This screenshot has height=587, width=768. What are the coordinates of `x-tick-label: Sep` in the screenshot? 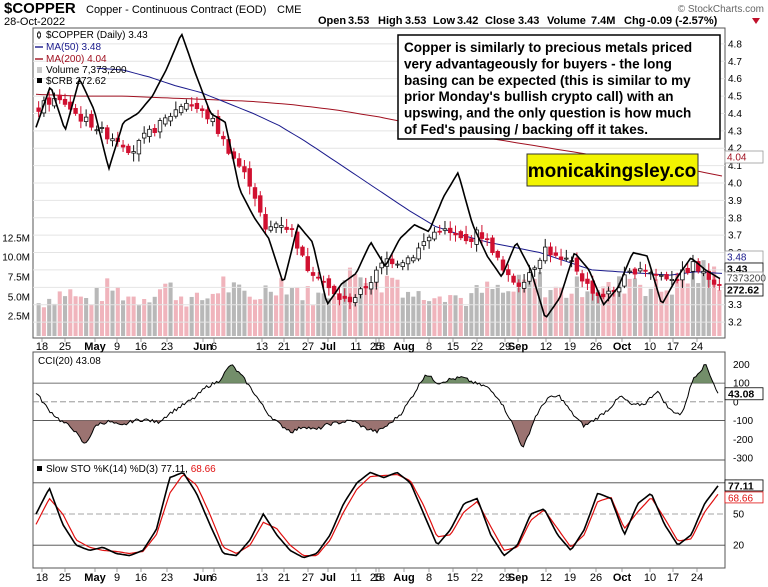 It's located at (518, 578).